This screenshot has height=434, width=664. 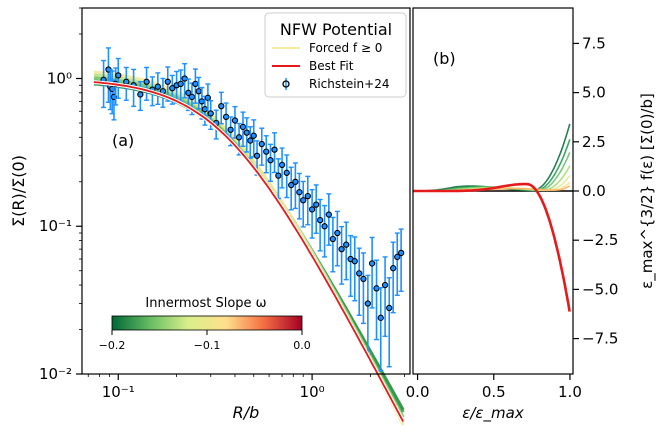 I want to click on panel-b-label: (b), so click(x=444, y=58).